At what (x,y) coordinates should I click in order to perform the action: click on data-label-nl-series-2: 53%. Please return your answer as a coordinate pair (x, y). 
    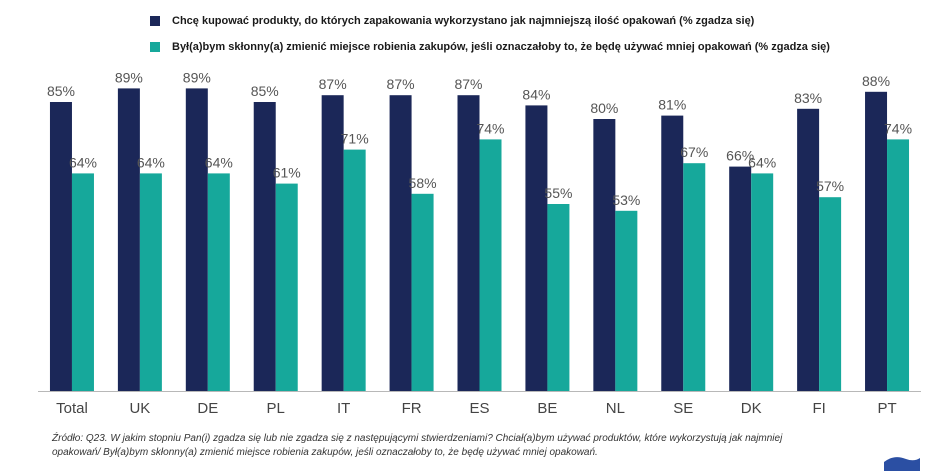
    Looking at the image, I should click on (626, 200).